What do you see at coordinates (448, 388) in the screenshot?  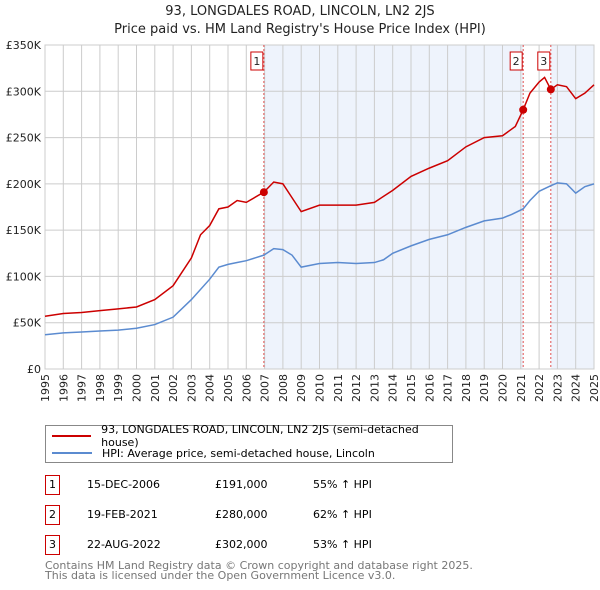 I see `x-tick-label: 2017` at bounding box center [448, 388].